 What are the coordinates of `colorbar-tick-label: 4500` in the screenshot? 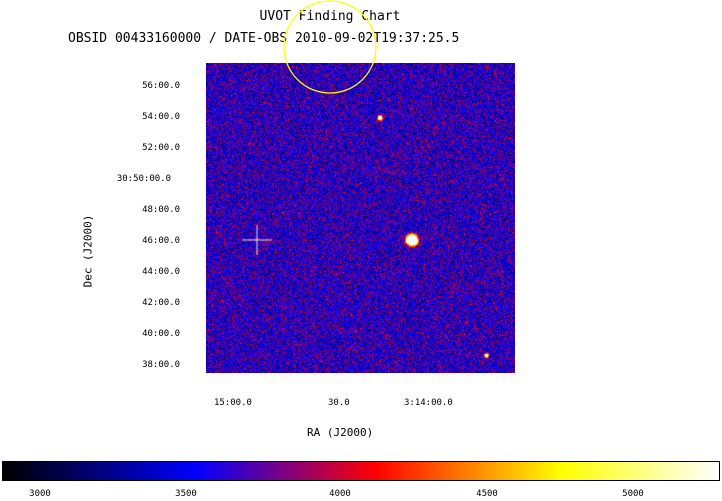 It's located at (487, 494).